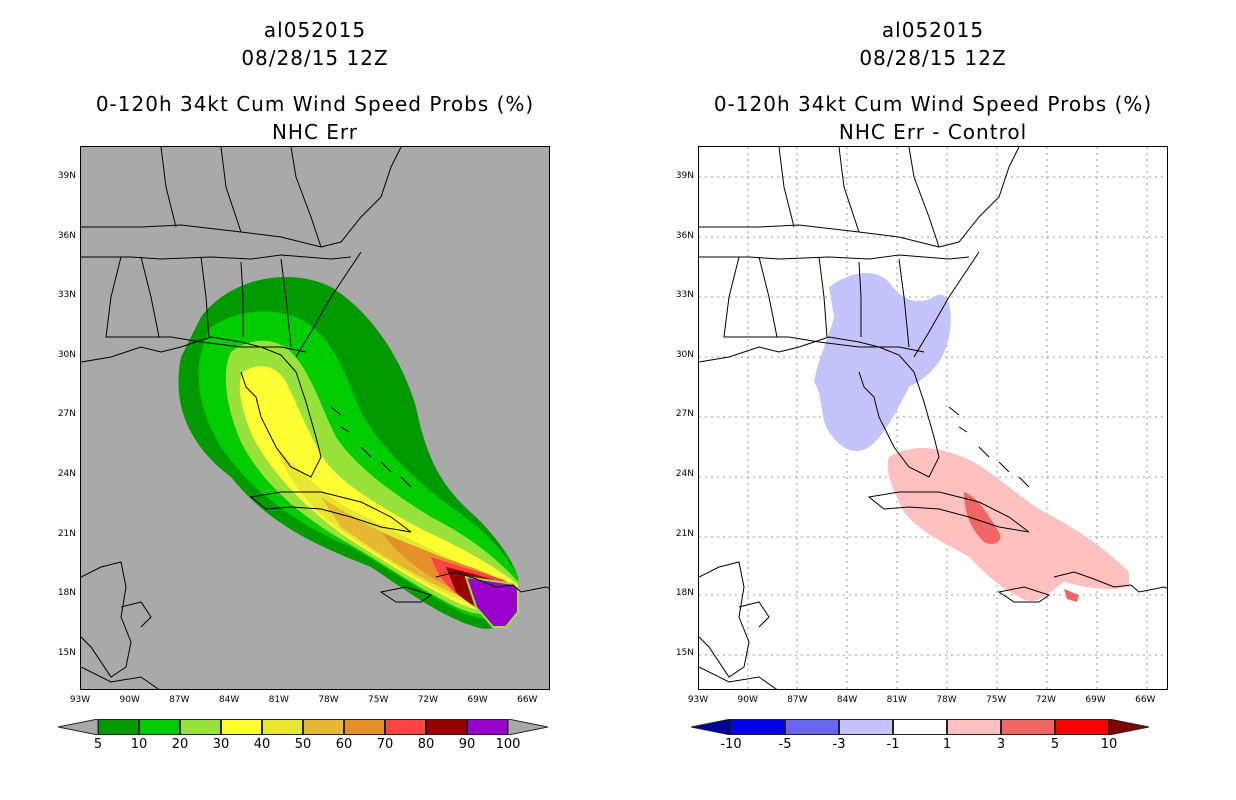 The image size is (1236, 800). What do you see at coordinates (229, 700) in the screenshot?
I see `left-lon-tick: 84W` at bounding box center [229, 700].